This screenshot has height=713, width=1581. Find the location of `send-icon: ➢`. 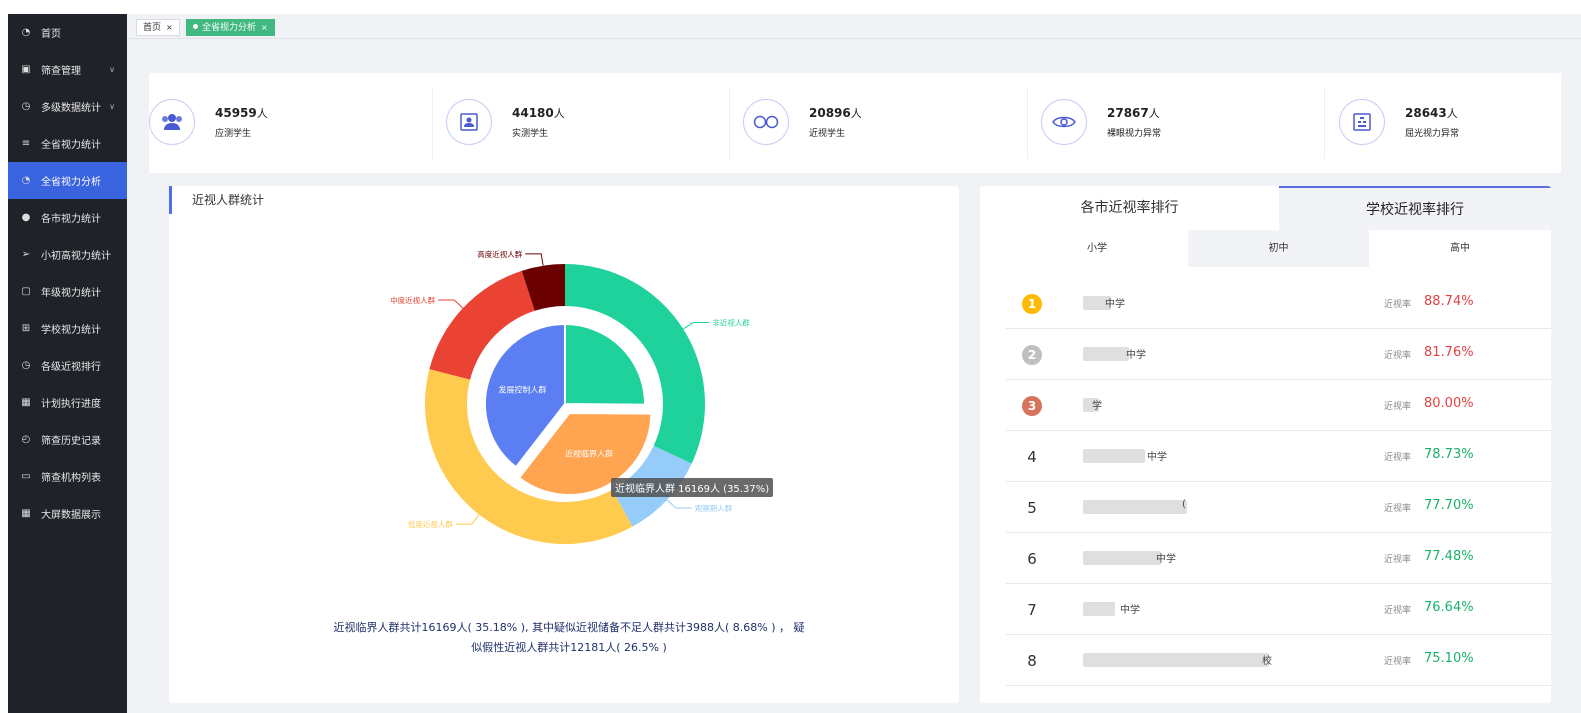

send-icon: ➢ is located at coordinates (26, 254).